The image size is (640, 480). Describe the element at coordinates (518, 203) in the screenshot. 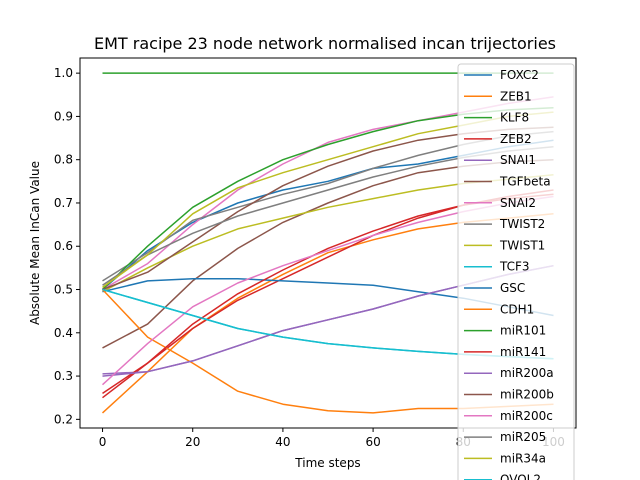

I see `legend-label-snai2: SNAI2` at that location.